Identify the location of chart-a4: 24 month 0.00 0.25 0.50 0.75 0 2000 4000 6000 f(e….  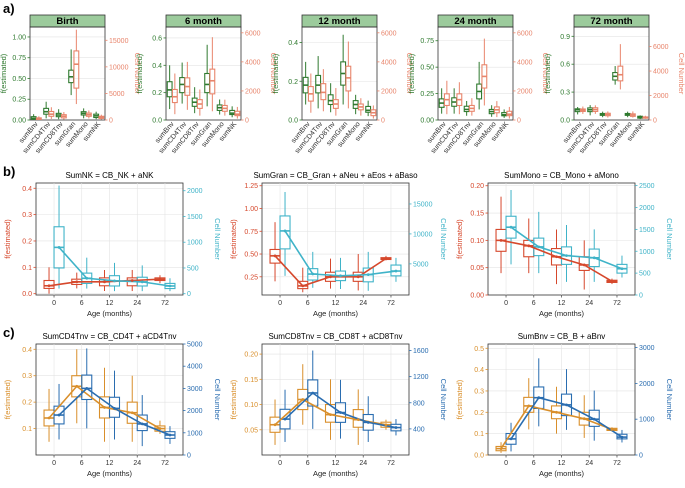
(478, 84).